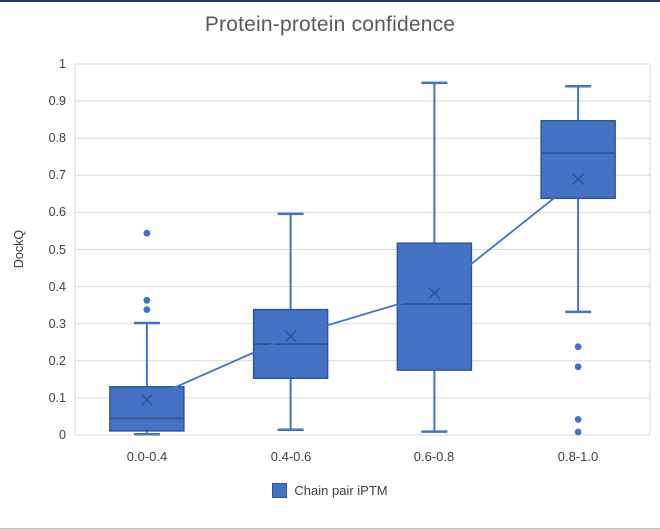 Image resolution: width=660 pixels, height=529 pixels. What do you see at coordinates (62, 435) in the screenshot?
I see `y-tick-label: 0` at bounding box center [62, 435].